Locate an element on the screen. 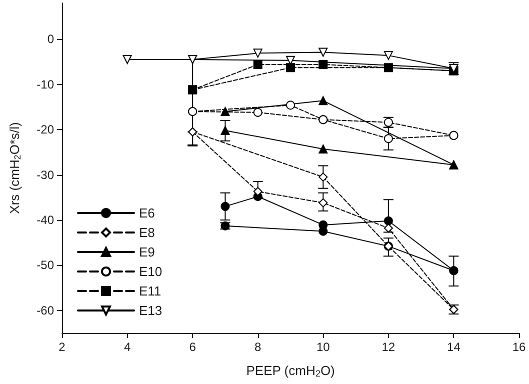 This screenshot has width=529, height=384. y-tick-label: -40 is located at coordinates (45, 219).